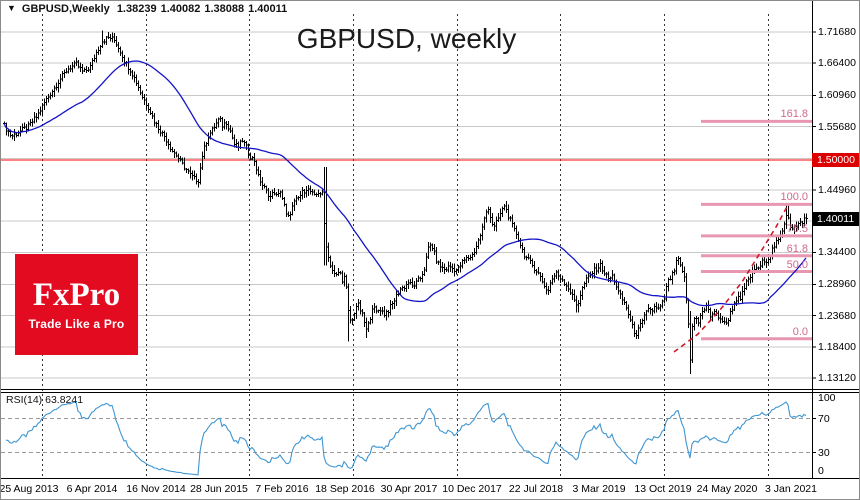 Image resolution: width=860 pixels, height=500 pixels. I want to click on price-axis-label: 1.28960, so click(837, 284).